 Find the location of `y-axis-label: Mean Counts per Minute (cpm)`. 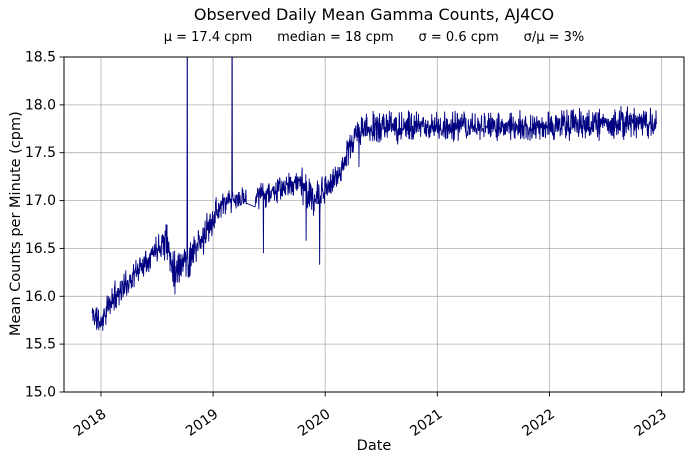

y-axis-label: Mean Counts per Minute (cpm) is located at coordinates (16, 223).